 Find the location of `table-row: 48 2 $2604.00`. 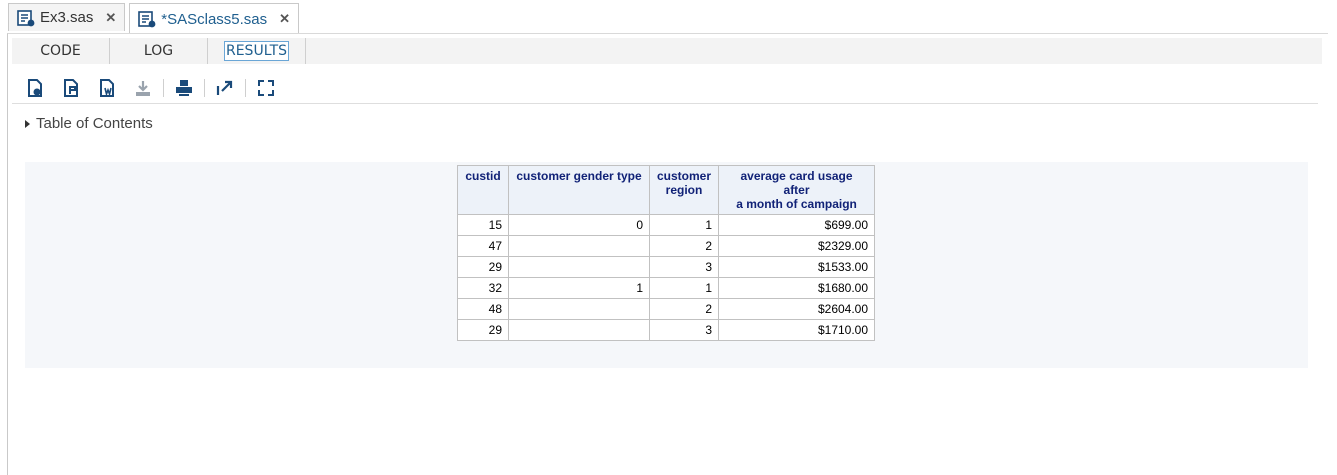

table-row: 48 2 $2604.00 is located at coordinates (666, 309).